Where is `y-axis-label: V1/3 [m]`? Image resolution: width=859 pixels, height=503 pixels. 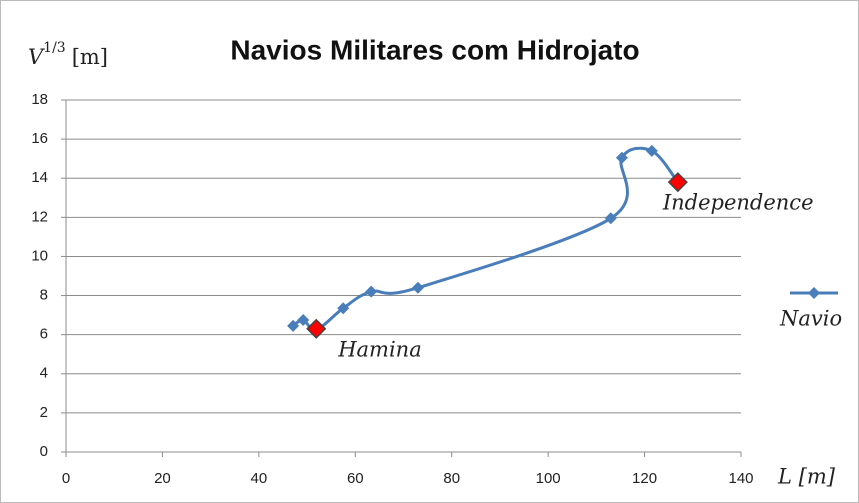
y-axis-label: V1/3 [m] is located at coordinates (68, 54).